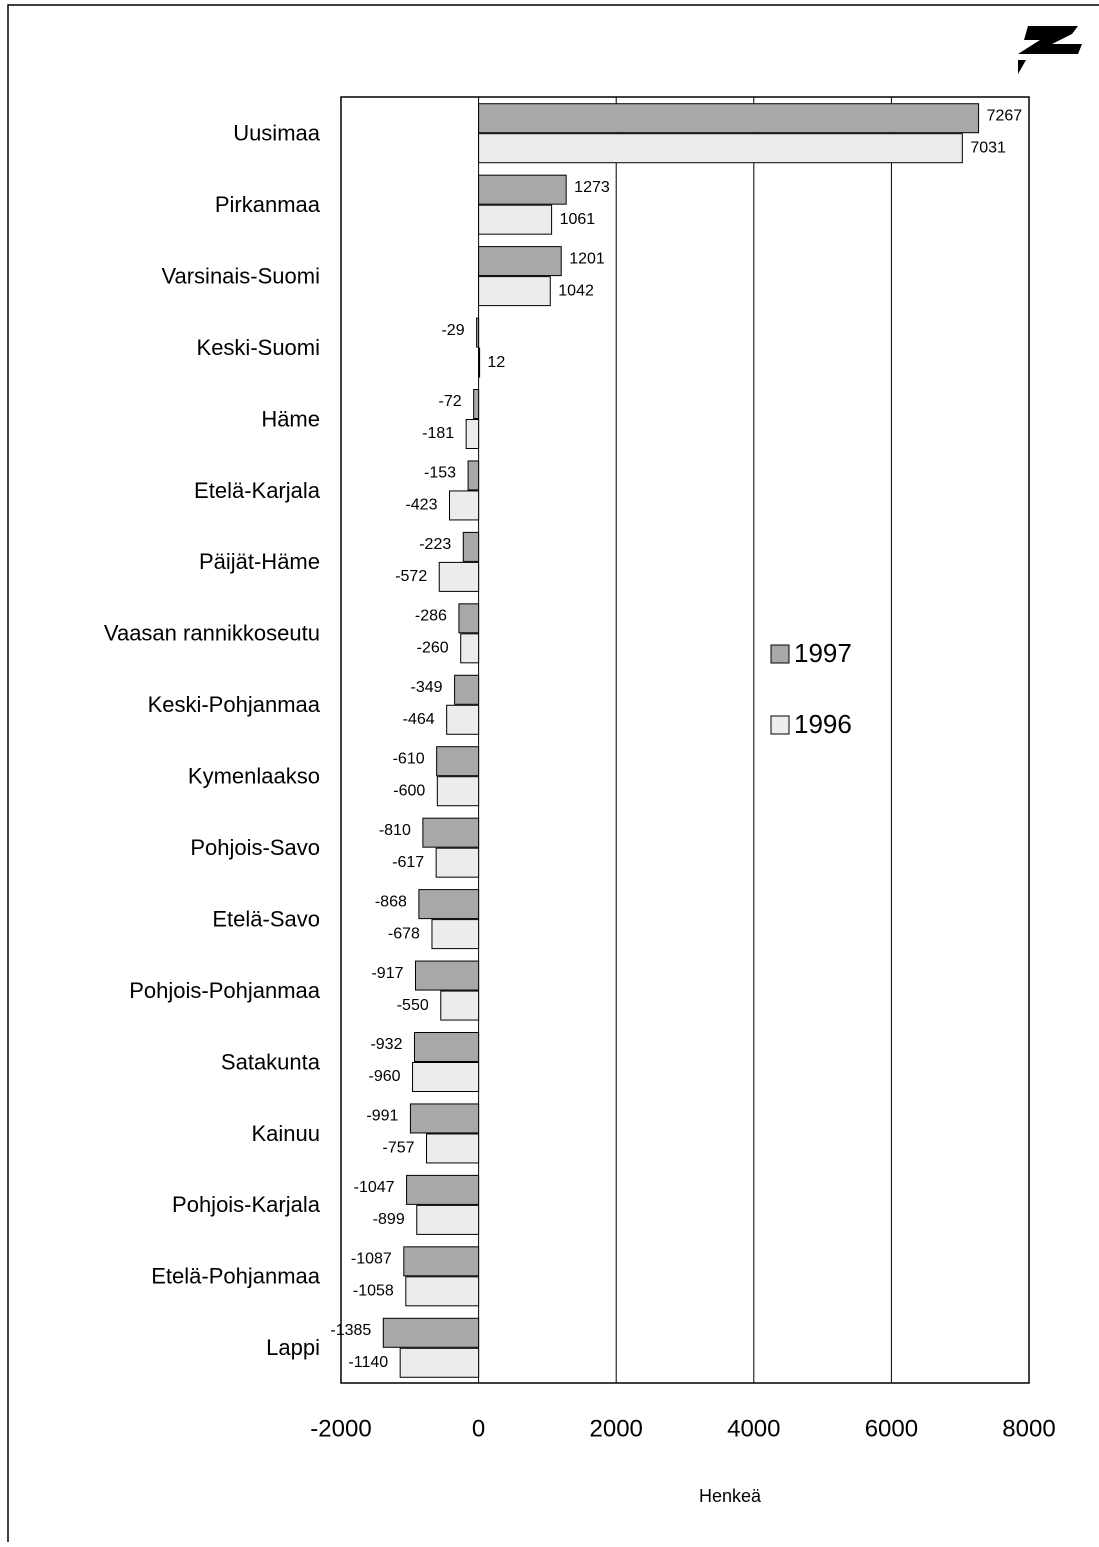 The image size is (1099, 1547). What do you see at coordinates (254, 776) in the screenshot?
I see `y-tick-label: Kymenlaakso` at bounding box center [254, 776].